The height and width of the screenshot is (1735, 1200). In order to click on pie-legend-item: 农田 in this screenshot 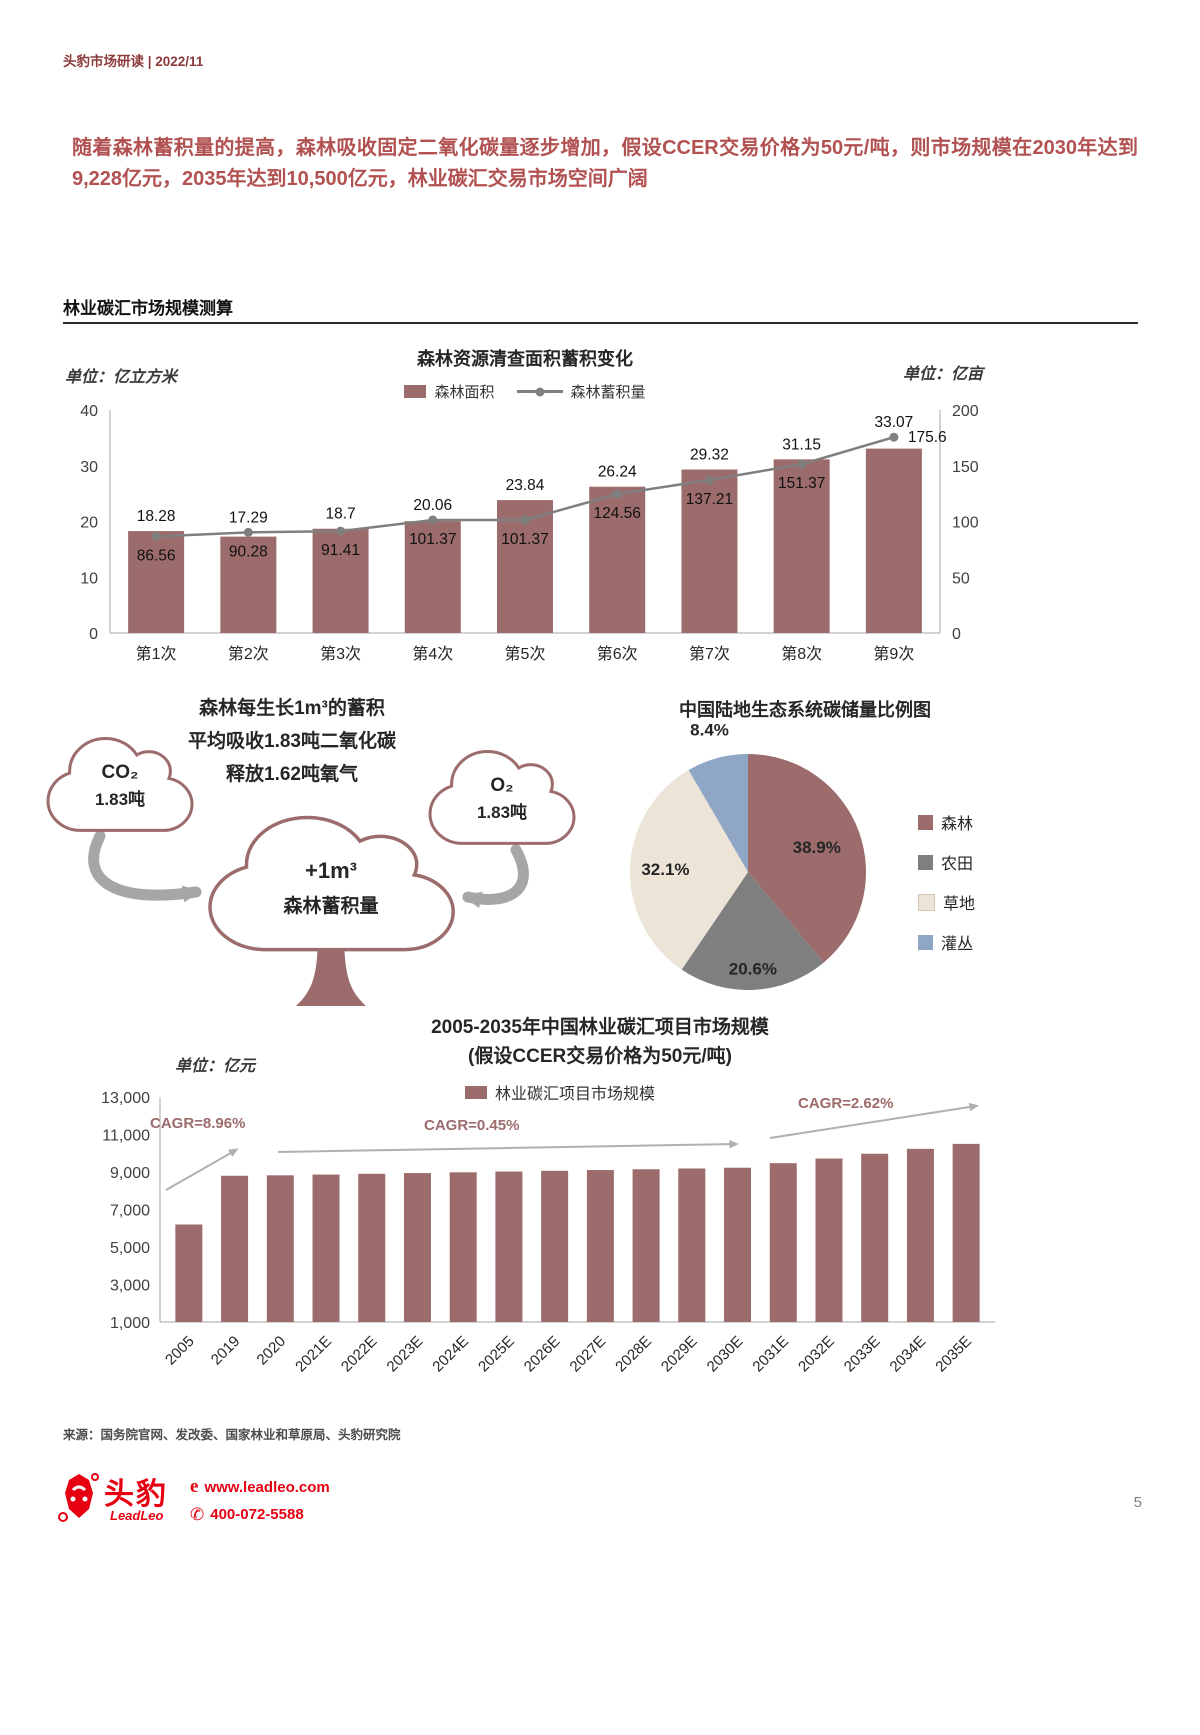, I will do `click(946, 862)`.